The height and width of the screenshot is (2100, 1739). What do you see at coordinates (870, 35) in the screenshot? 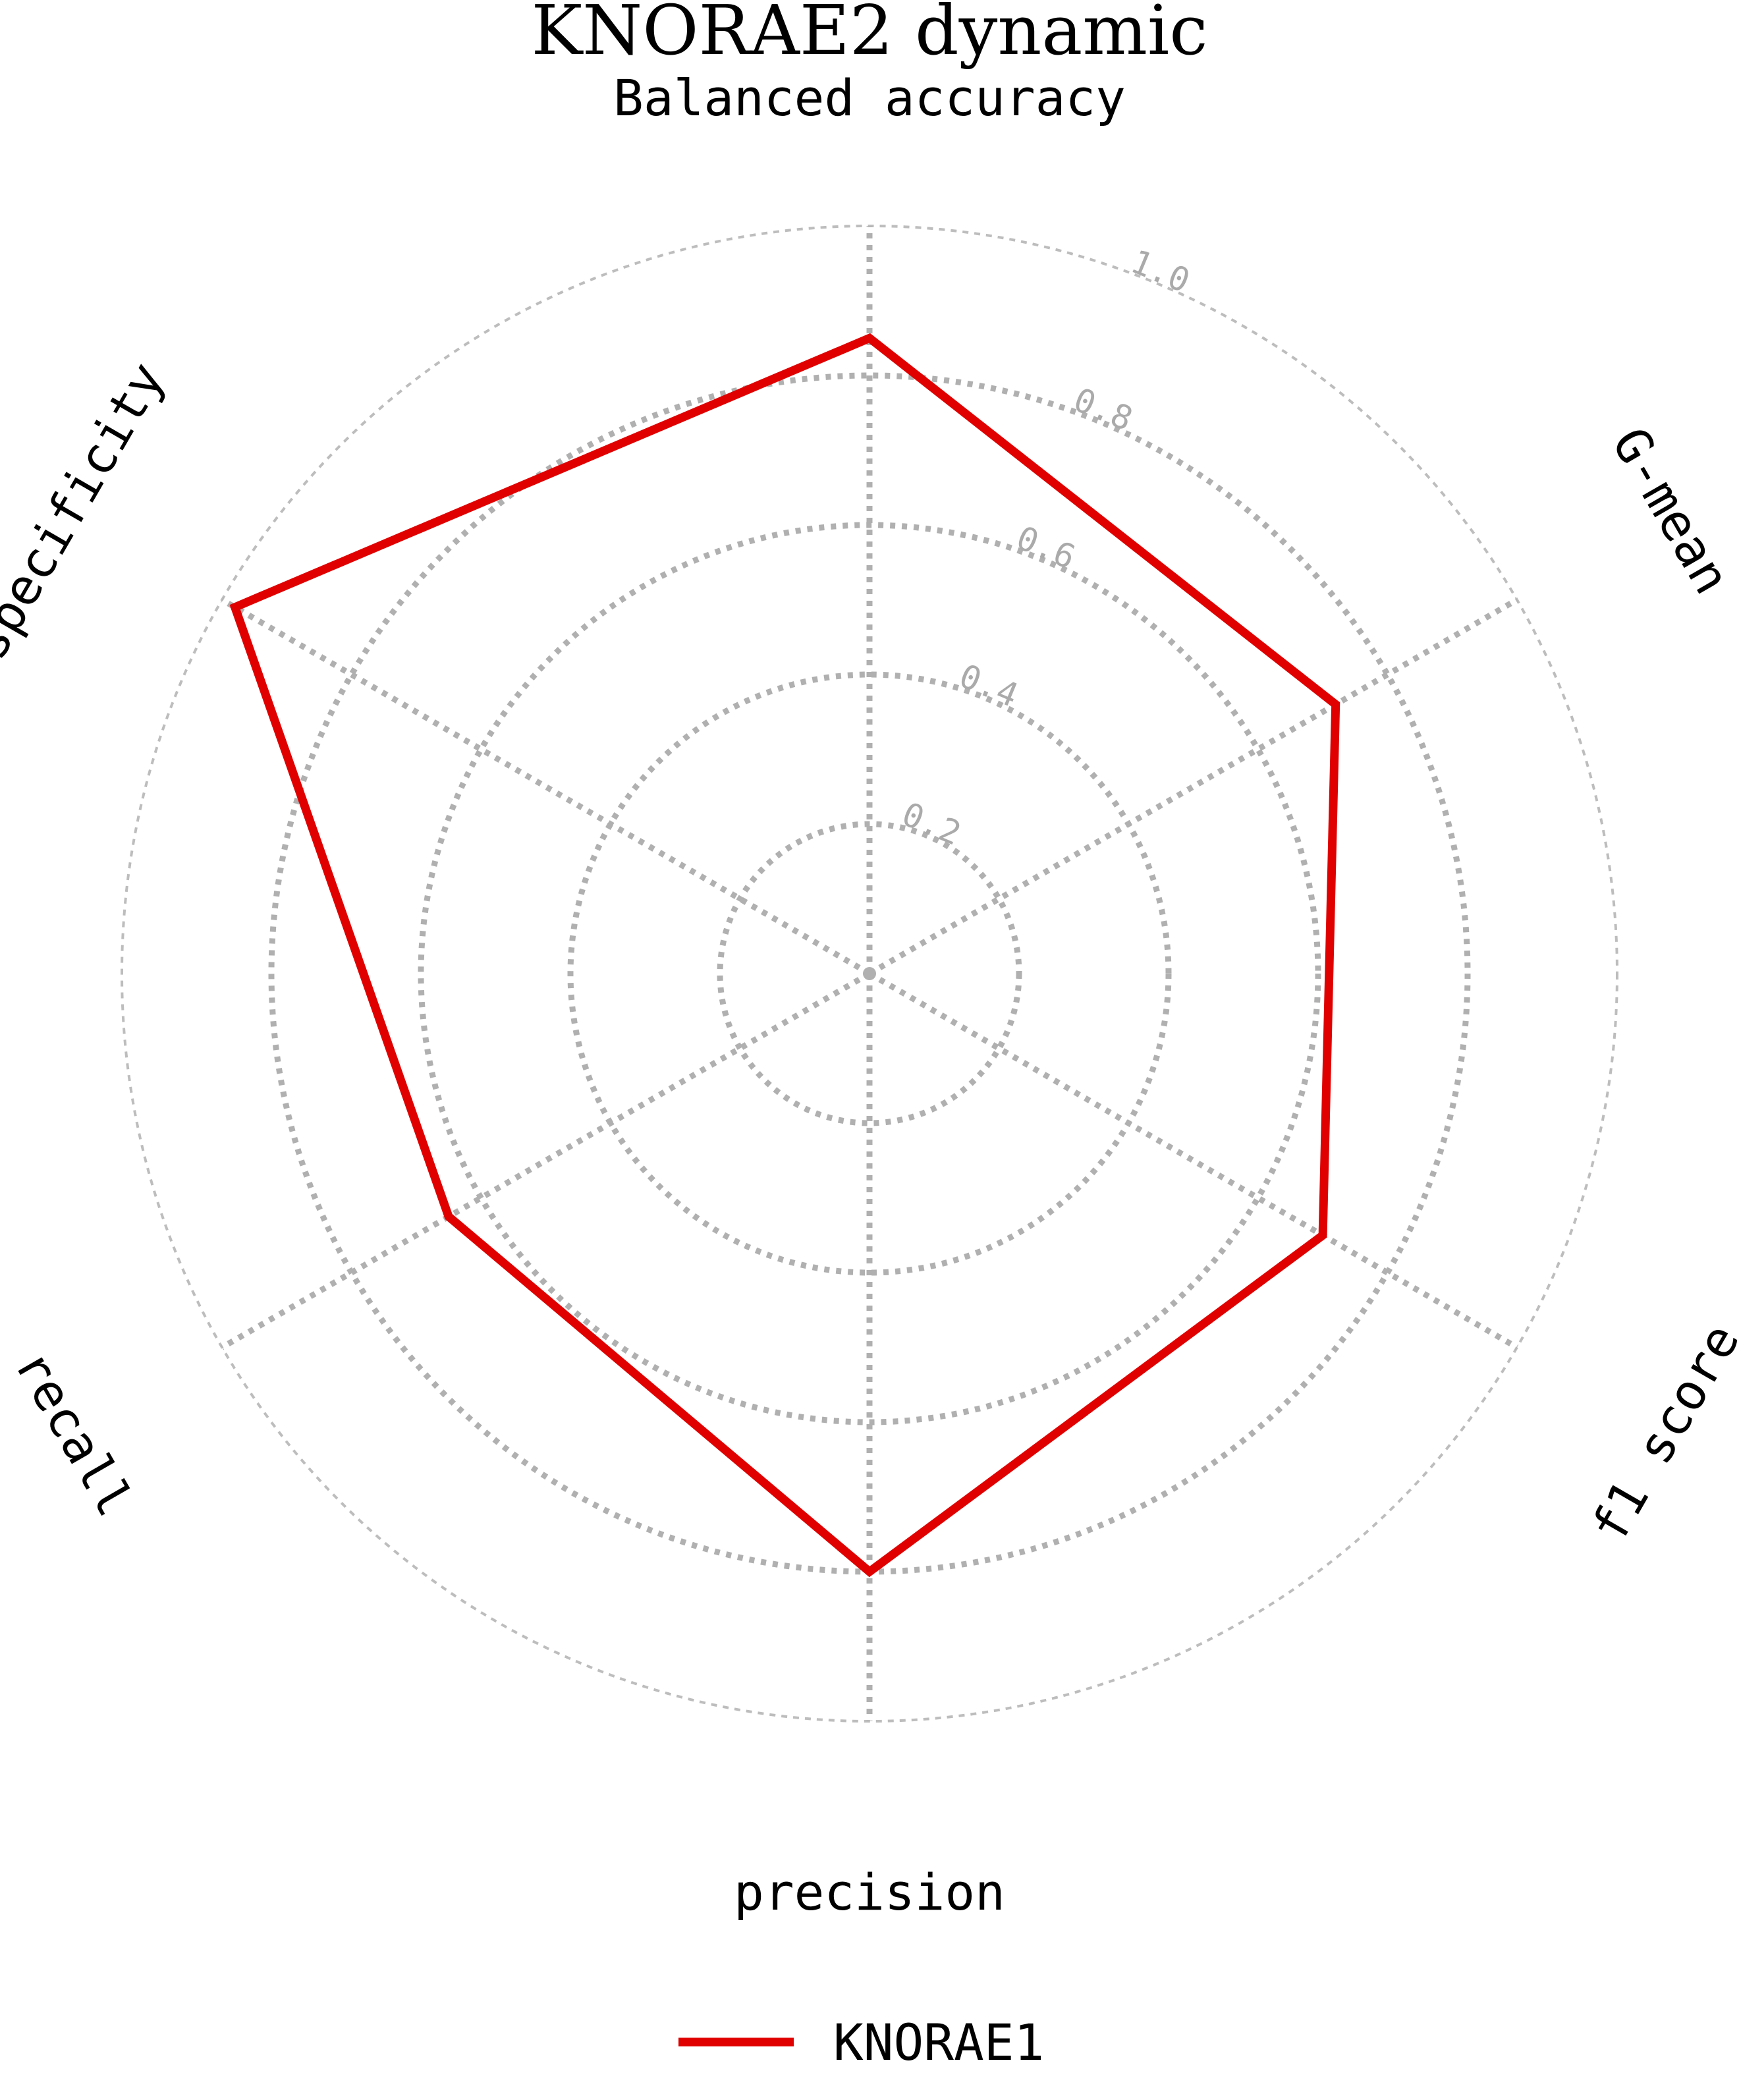
I see `chart-title: KNORAE2 dynamic` at bounding box center [870, 35].